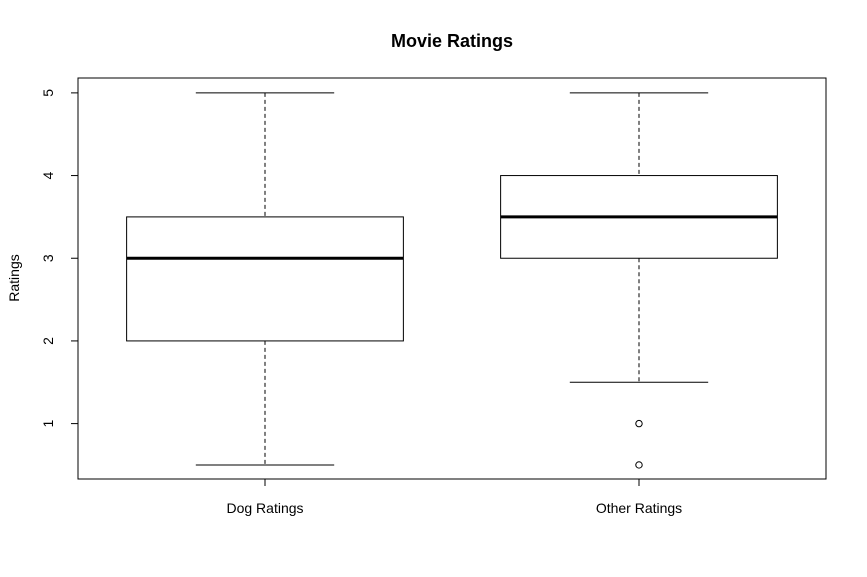 The height and width of the screenshot is (577, 867). Describe the element at coordinates (14, 277) in the screenshot. I see `y-axis-label: Ratings` at that location.